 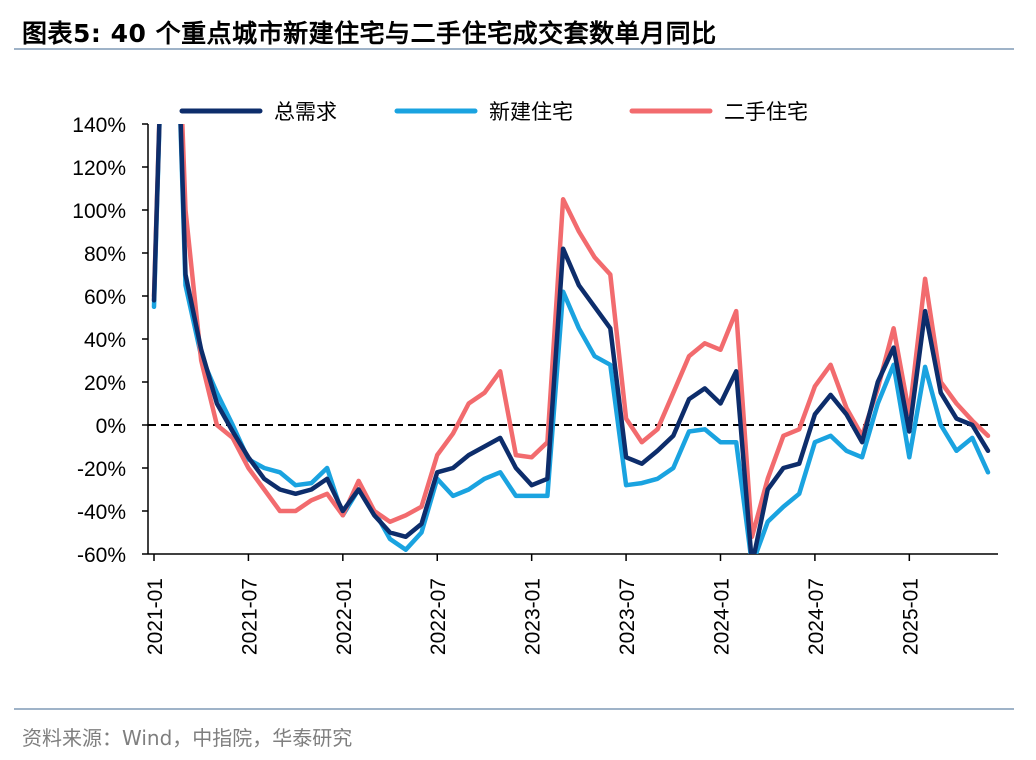 I want to click on legend-label: 总需求, so click(x=305, y=112).